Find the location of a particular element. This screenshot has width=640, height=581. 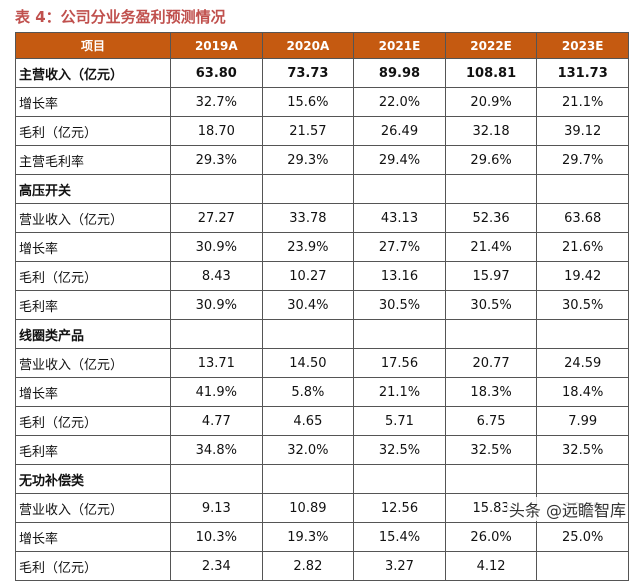

header-2021e: 2021E is located at coordinates (399, 45).